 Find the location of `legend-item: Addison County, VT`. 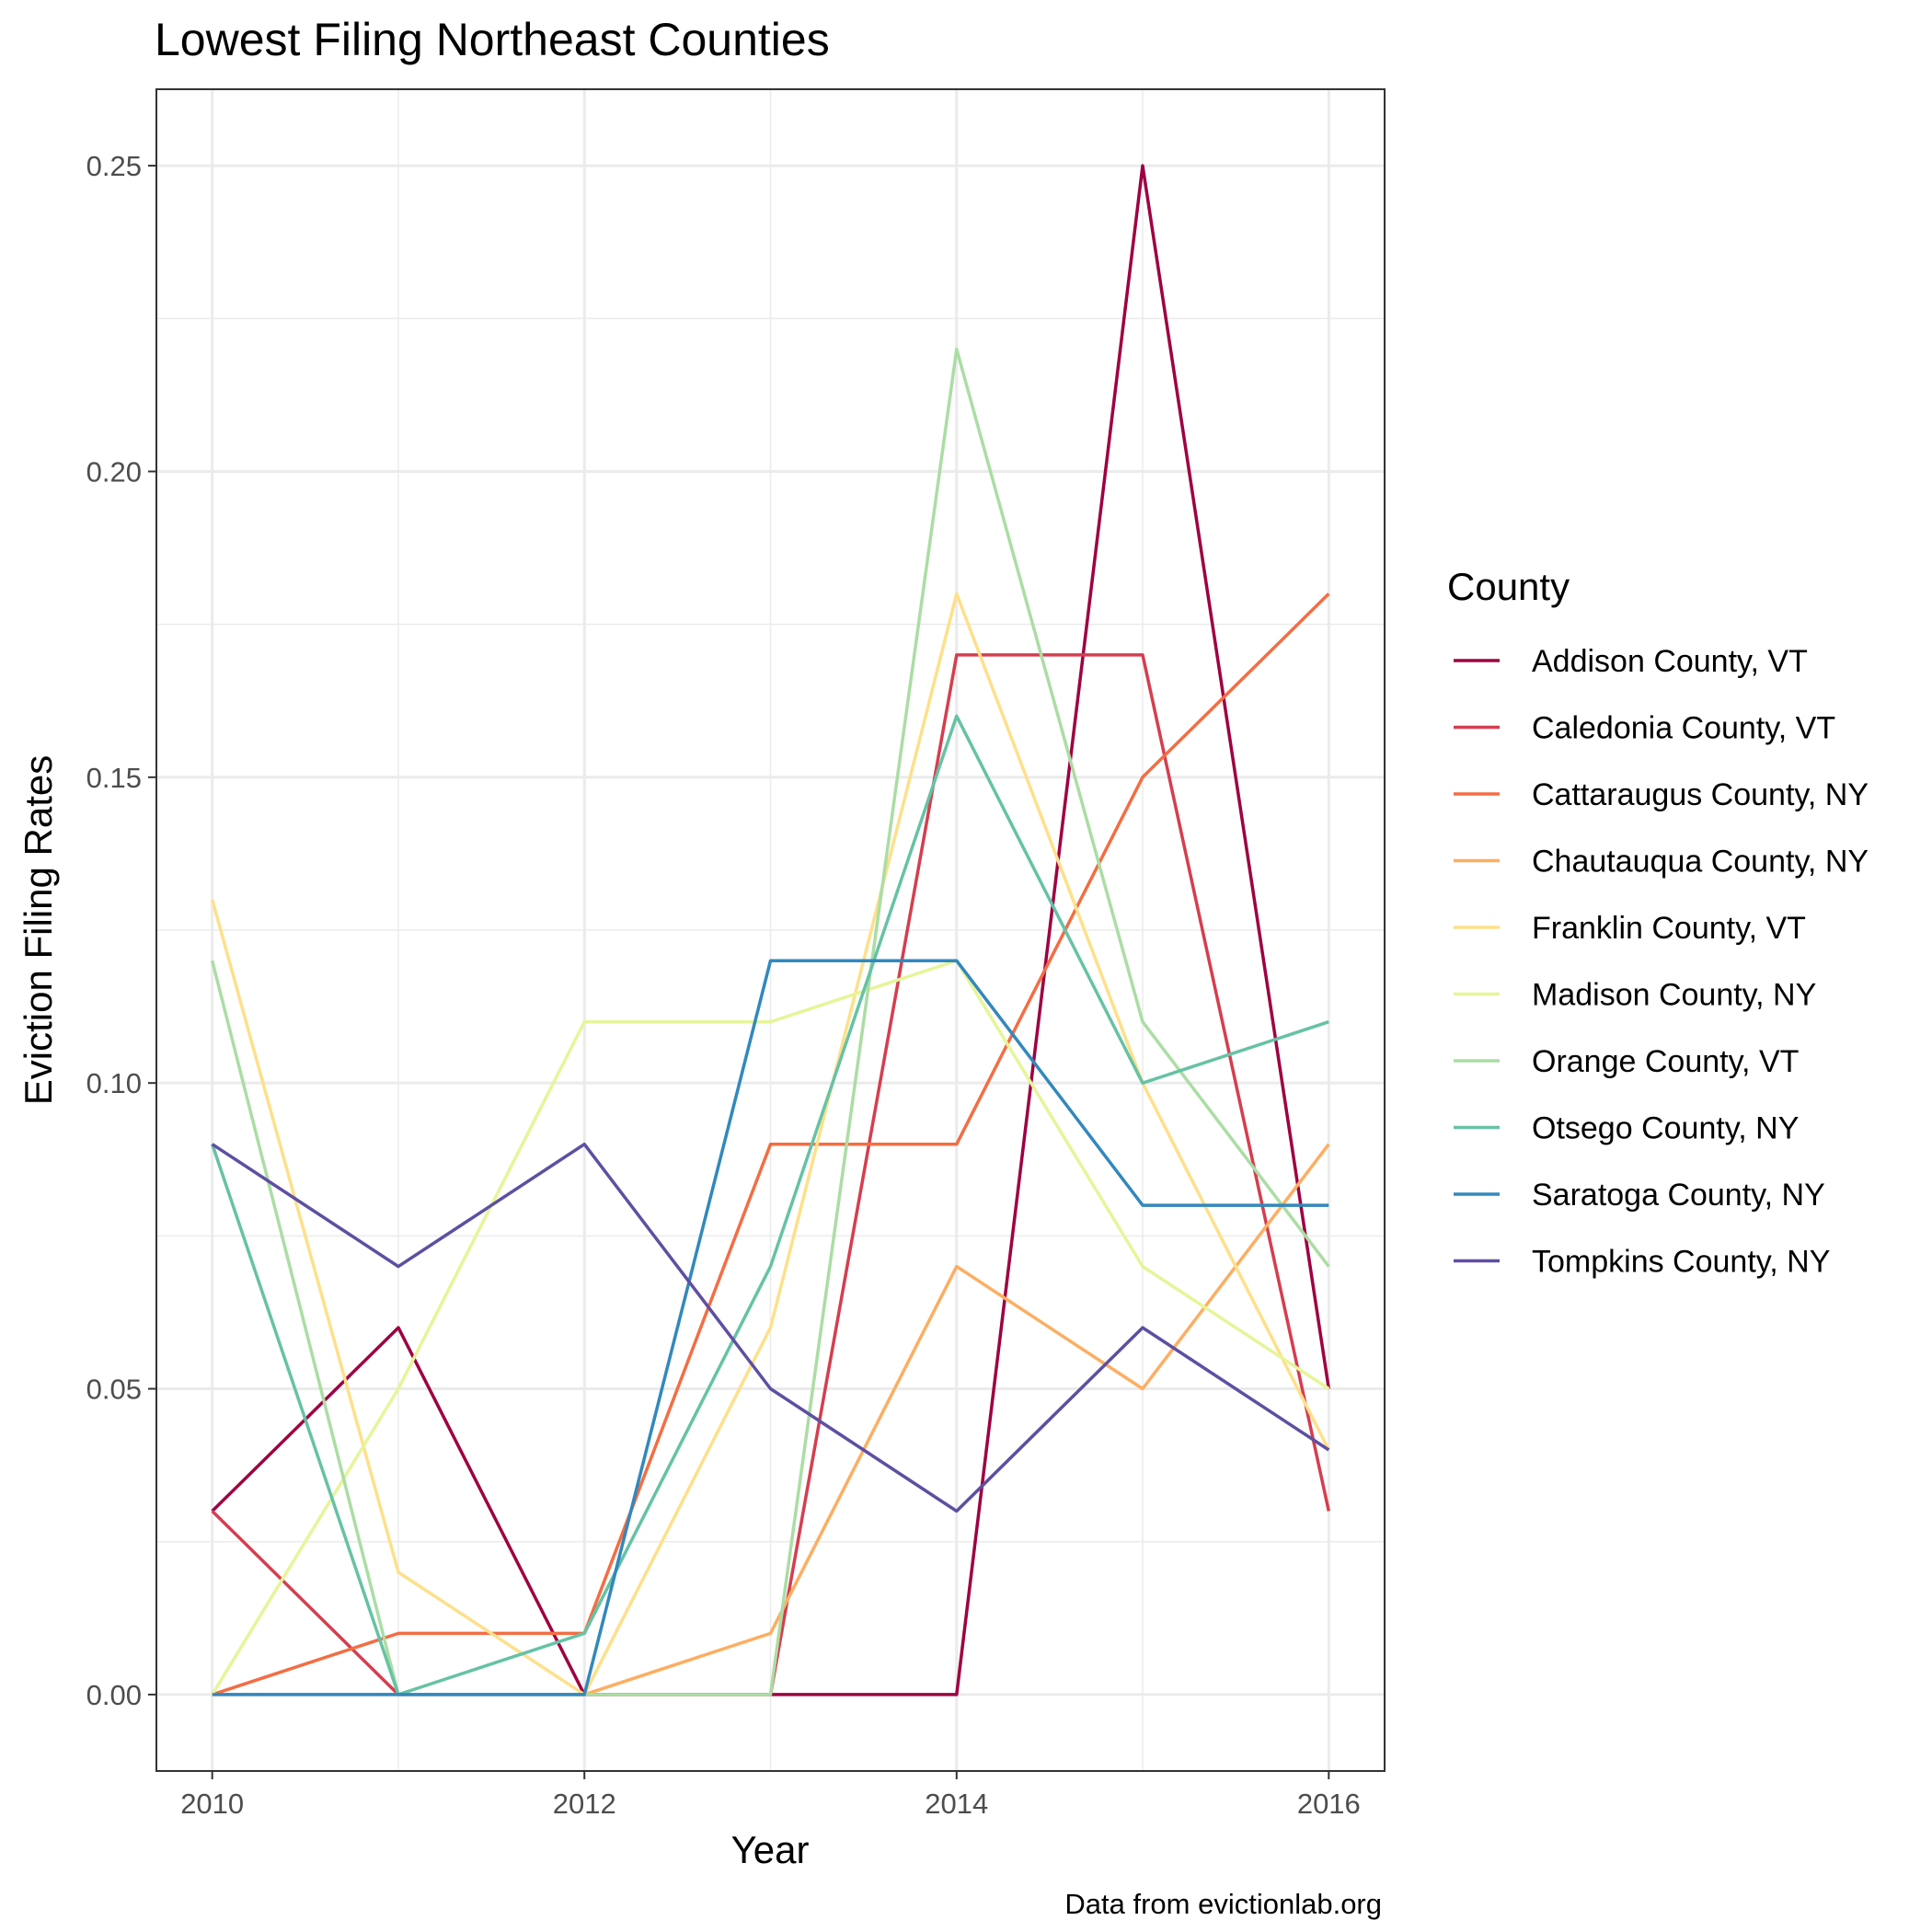

legend-item: Addison County, VT is located at coordinates (1631, 661).